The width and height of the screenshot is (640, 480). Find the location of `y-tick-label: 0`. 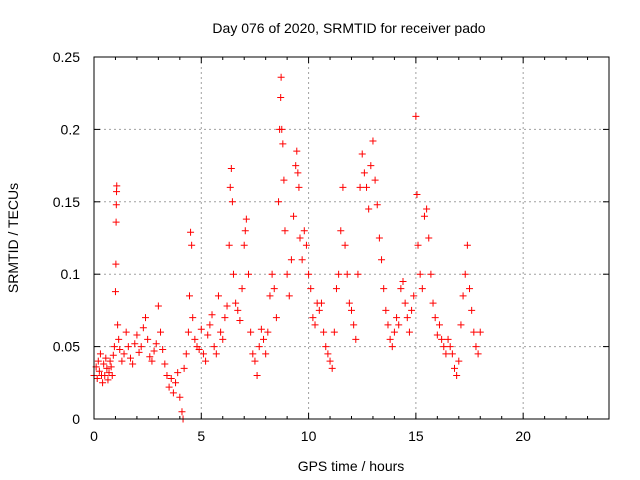

y-tick-label: 0 is located at coordinates (76, 419).